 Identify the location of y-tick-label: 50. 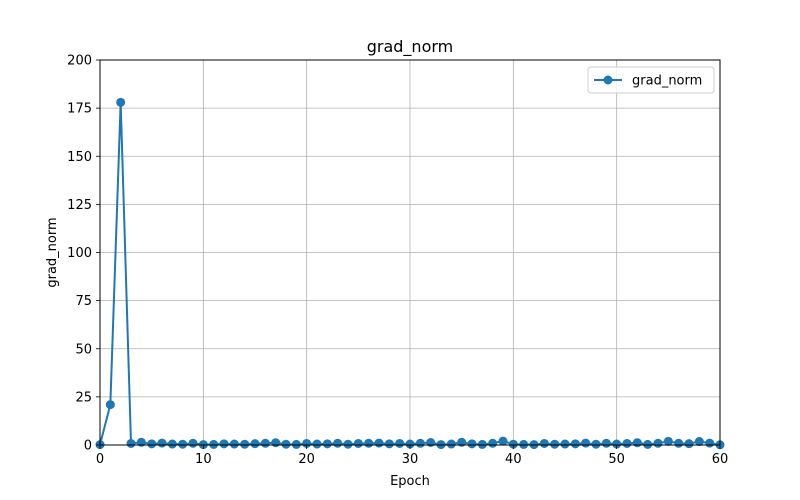
(83, 349).